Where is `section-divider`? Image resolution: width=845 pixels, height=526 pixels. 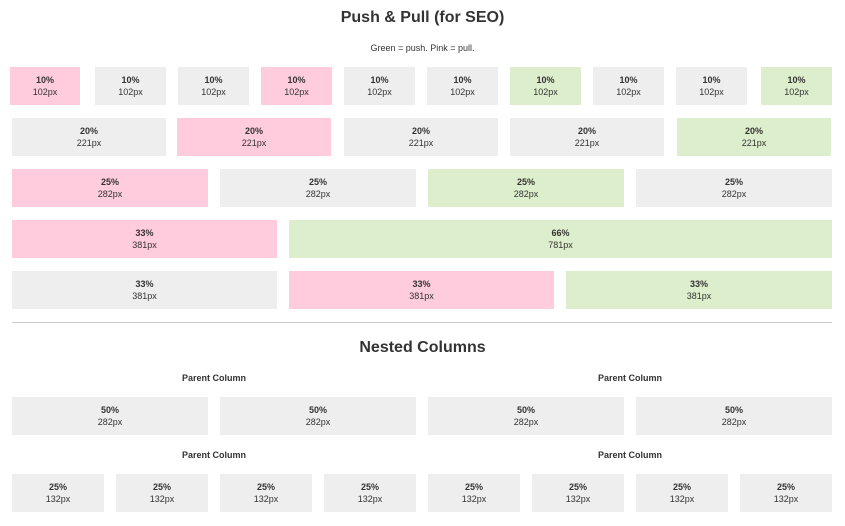
section-divider is located at coordinates (422, 322).